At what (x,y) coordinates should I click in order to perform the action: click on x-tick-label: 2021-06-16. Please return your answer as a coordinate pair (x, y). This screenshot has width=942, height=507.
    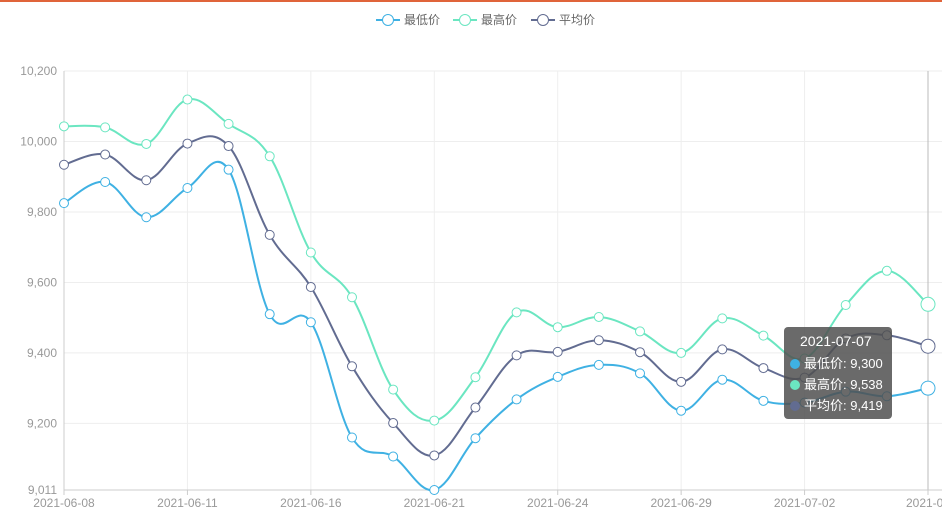
    Looking at the image, I should click on (311, 501).